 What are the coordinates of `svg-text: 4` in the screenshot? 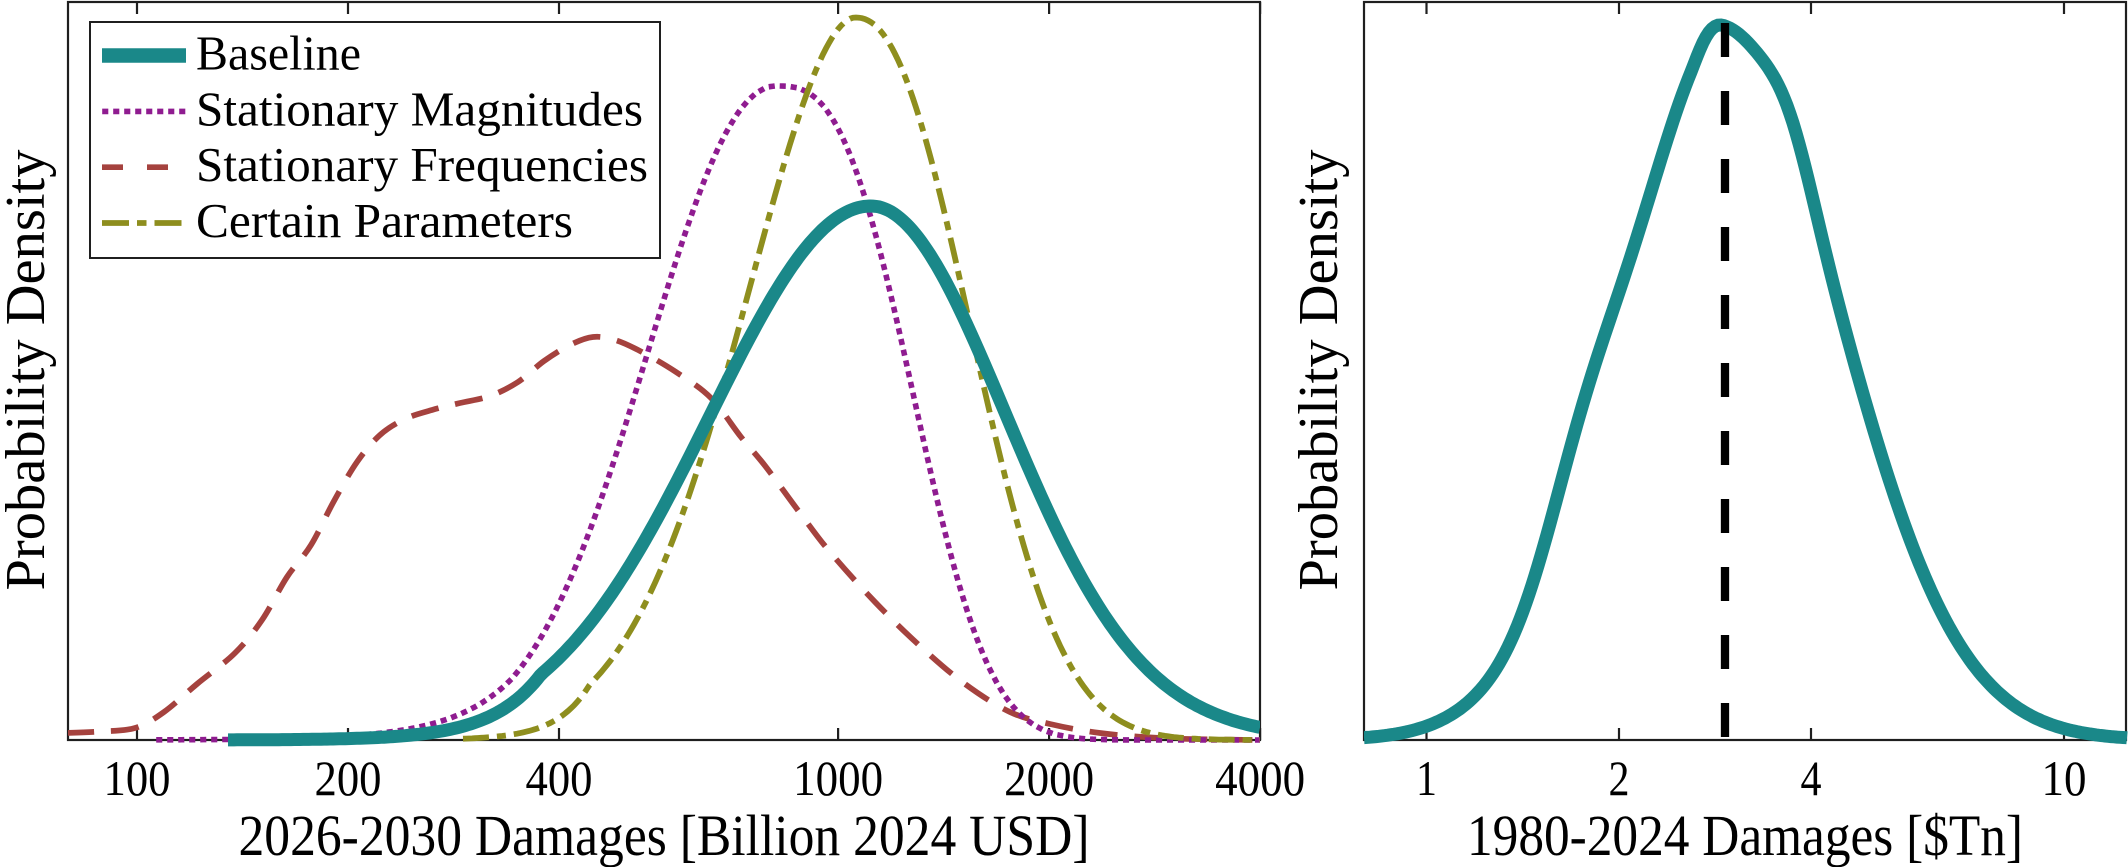 It's located at (1811, 778).